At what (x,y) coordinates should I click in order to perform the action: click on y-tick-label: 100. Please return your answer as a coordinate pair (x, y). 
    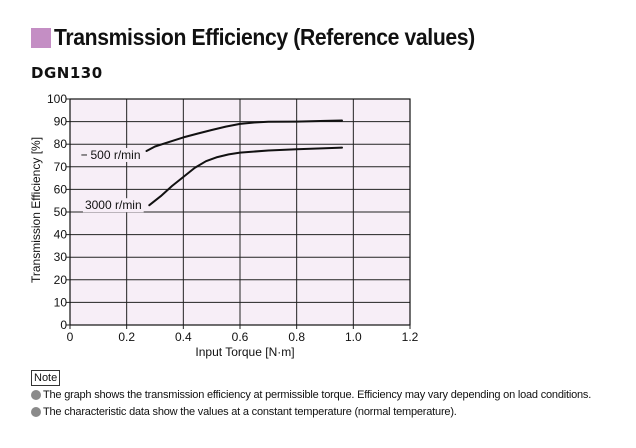
    Looking at the image, I should click on (57, 99).